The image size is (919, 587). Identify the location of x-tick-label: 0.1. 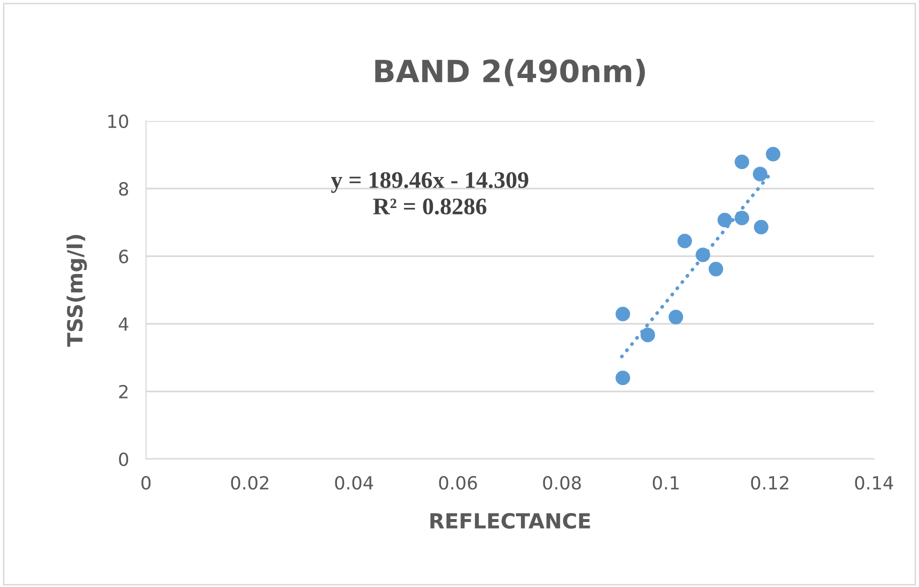
(665, 483).